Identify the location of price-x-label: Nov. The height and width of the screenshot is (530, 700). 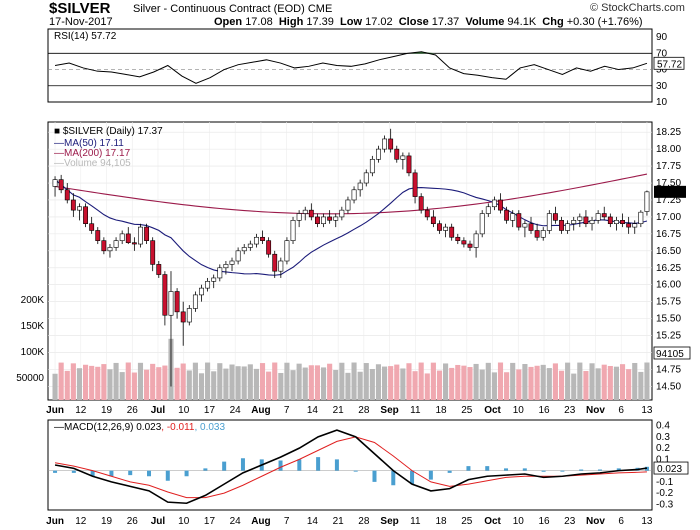
(595, 410).